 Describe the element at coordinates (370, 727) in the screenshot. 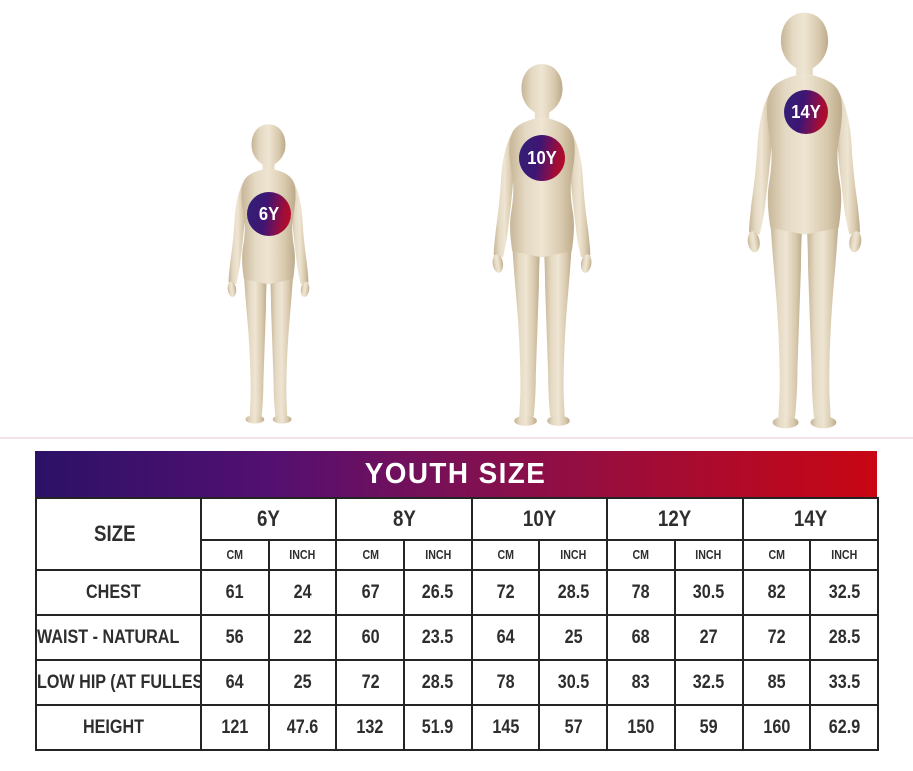

I see `value-cell: 132` at that location.